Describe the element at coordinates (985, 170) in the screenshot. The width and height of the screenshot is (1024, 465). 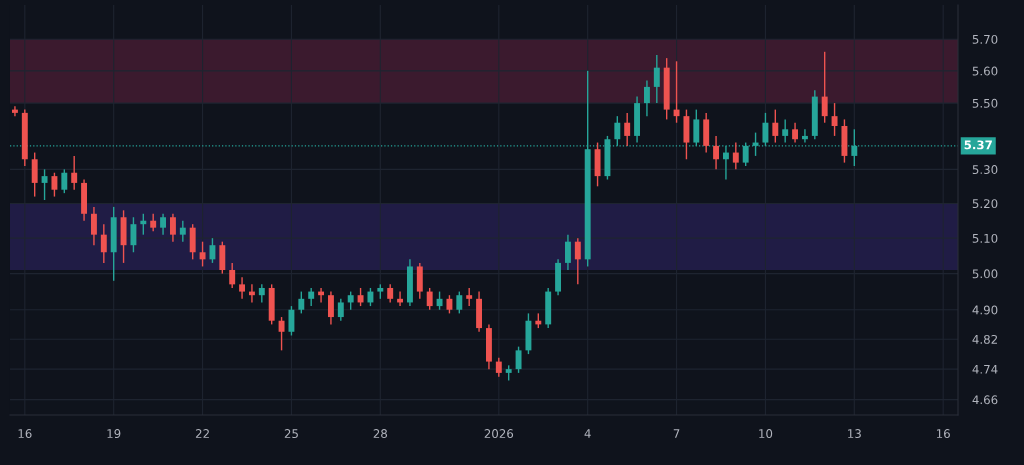
I see `y-tick-label: 5.30` at that location.